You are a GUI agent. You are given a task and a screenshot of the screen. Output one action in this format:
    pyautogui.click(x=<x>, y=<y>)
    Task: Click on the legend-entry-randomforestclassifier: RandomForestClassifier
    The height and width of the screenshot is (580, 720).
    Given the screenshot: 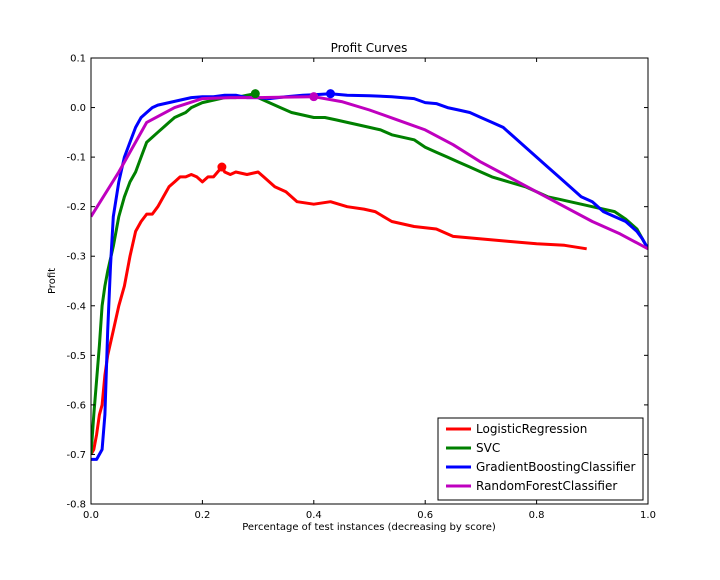 What is the action you would take?
    pyautogui.click(x=546, y=486)
    